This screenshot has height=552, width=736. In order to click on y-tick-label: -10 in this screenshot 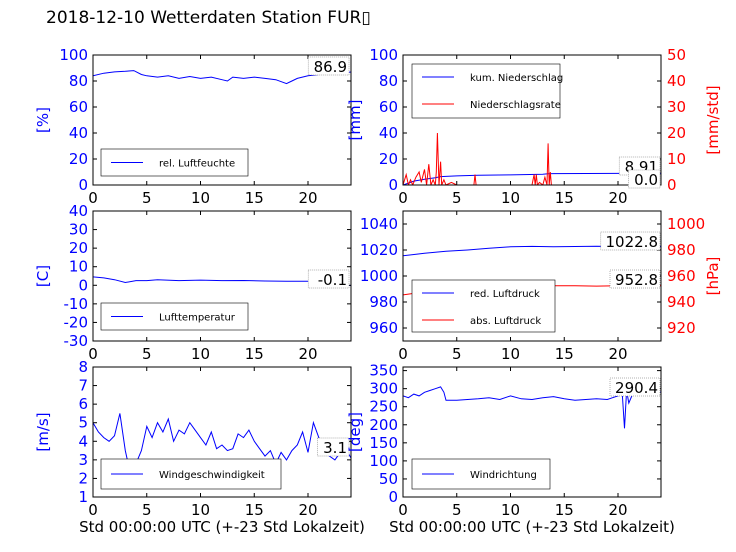, I will do `click(76, 304)`.